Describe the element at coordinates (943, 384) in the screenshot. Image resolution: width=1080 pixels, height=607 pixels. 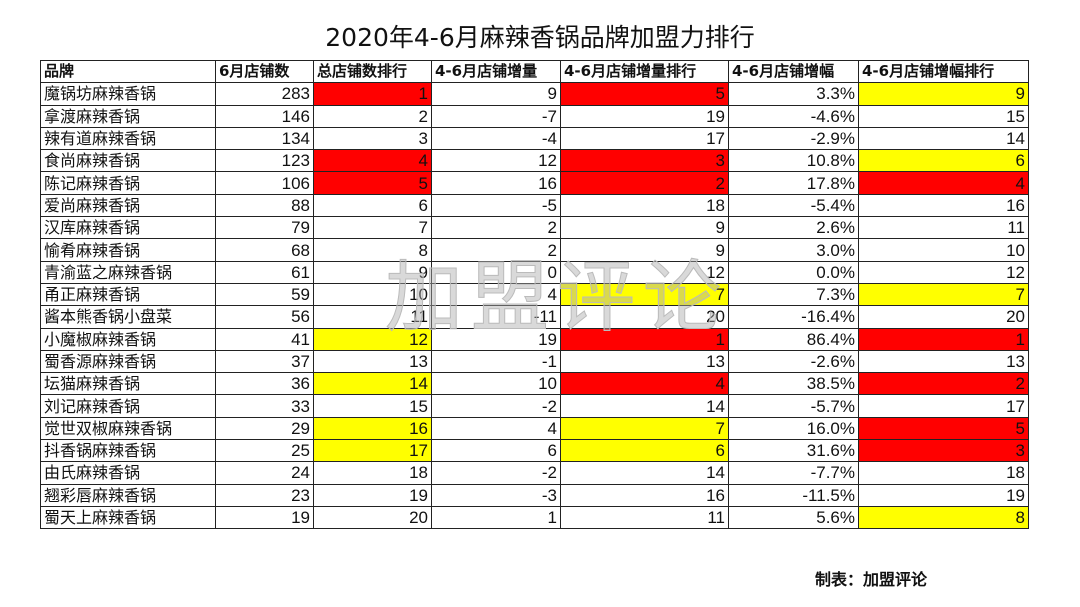
I see `cell-growth-rank: 2` at that location.